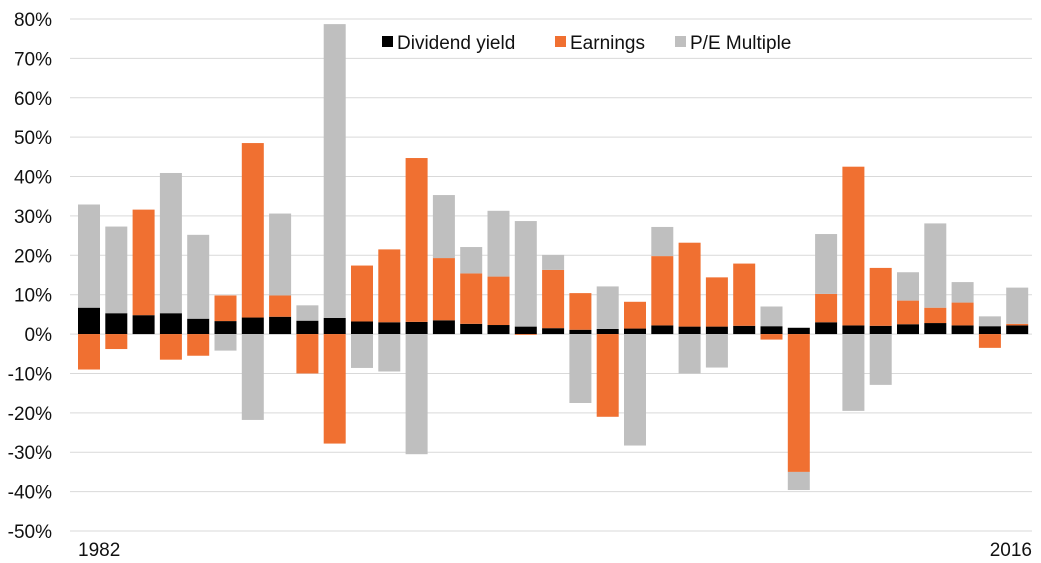 The width and height of the screenshot is (1041, 563). Describe the element at coordinates (99, 550) in the screenshot. I see `x-tick-label: 1982` at that location.